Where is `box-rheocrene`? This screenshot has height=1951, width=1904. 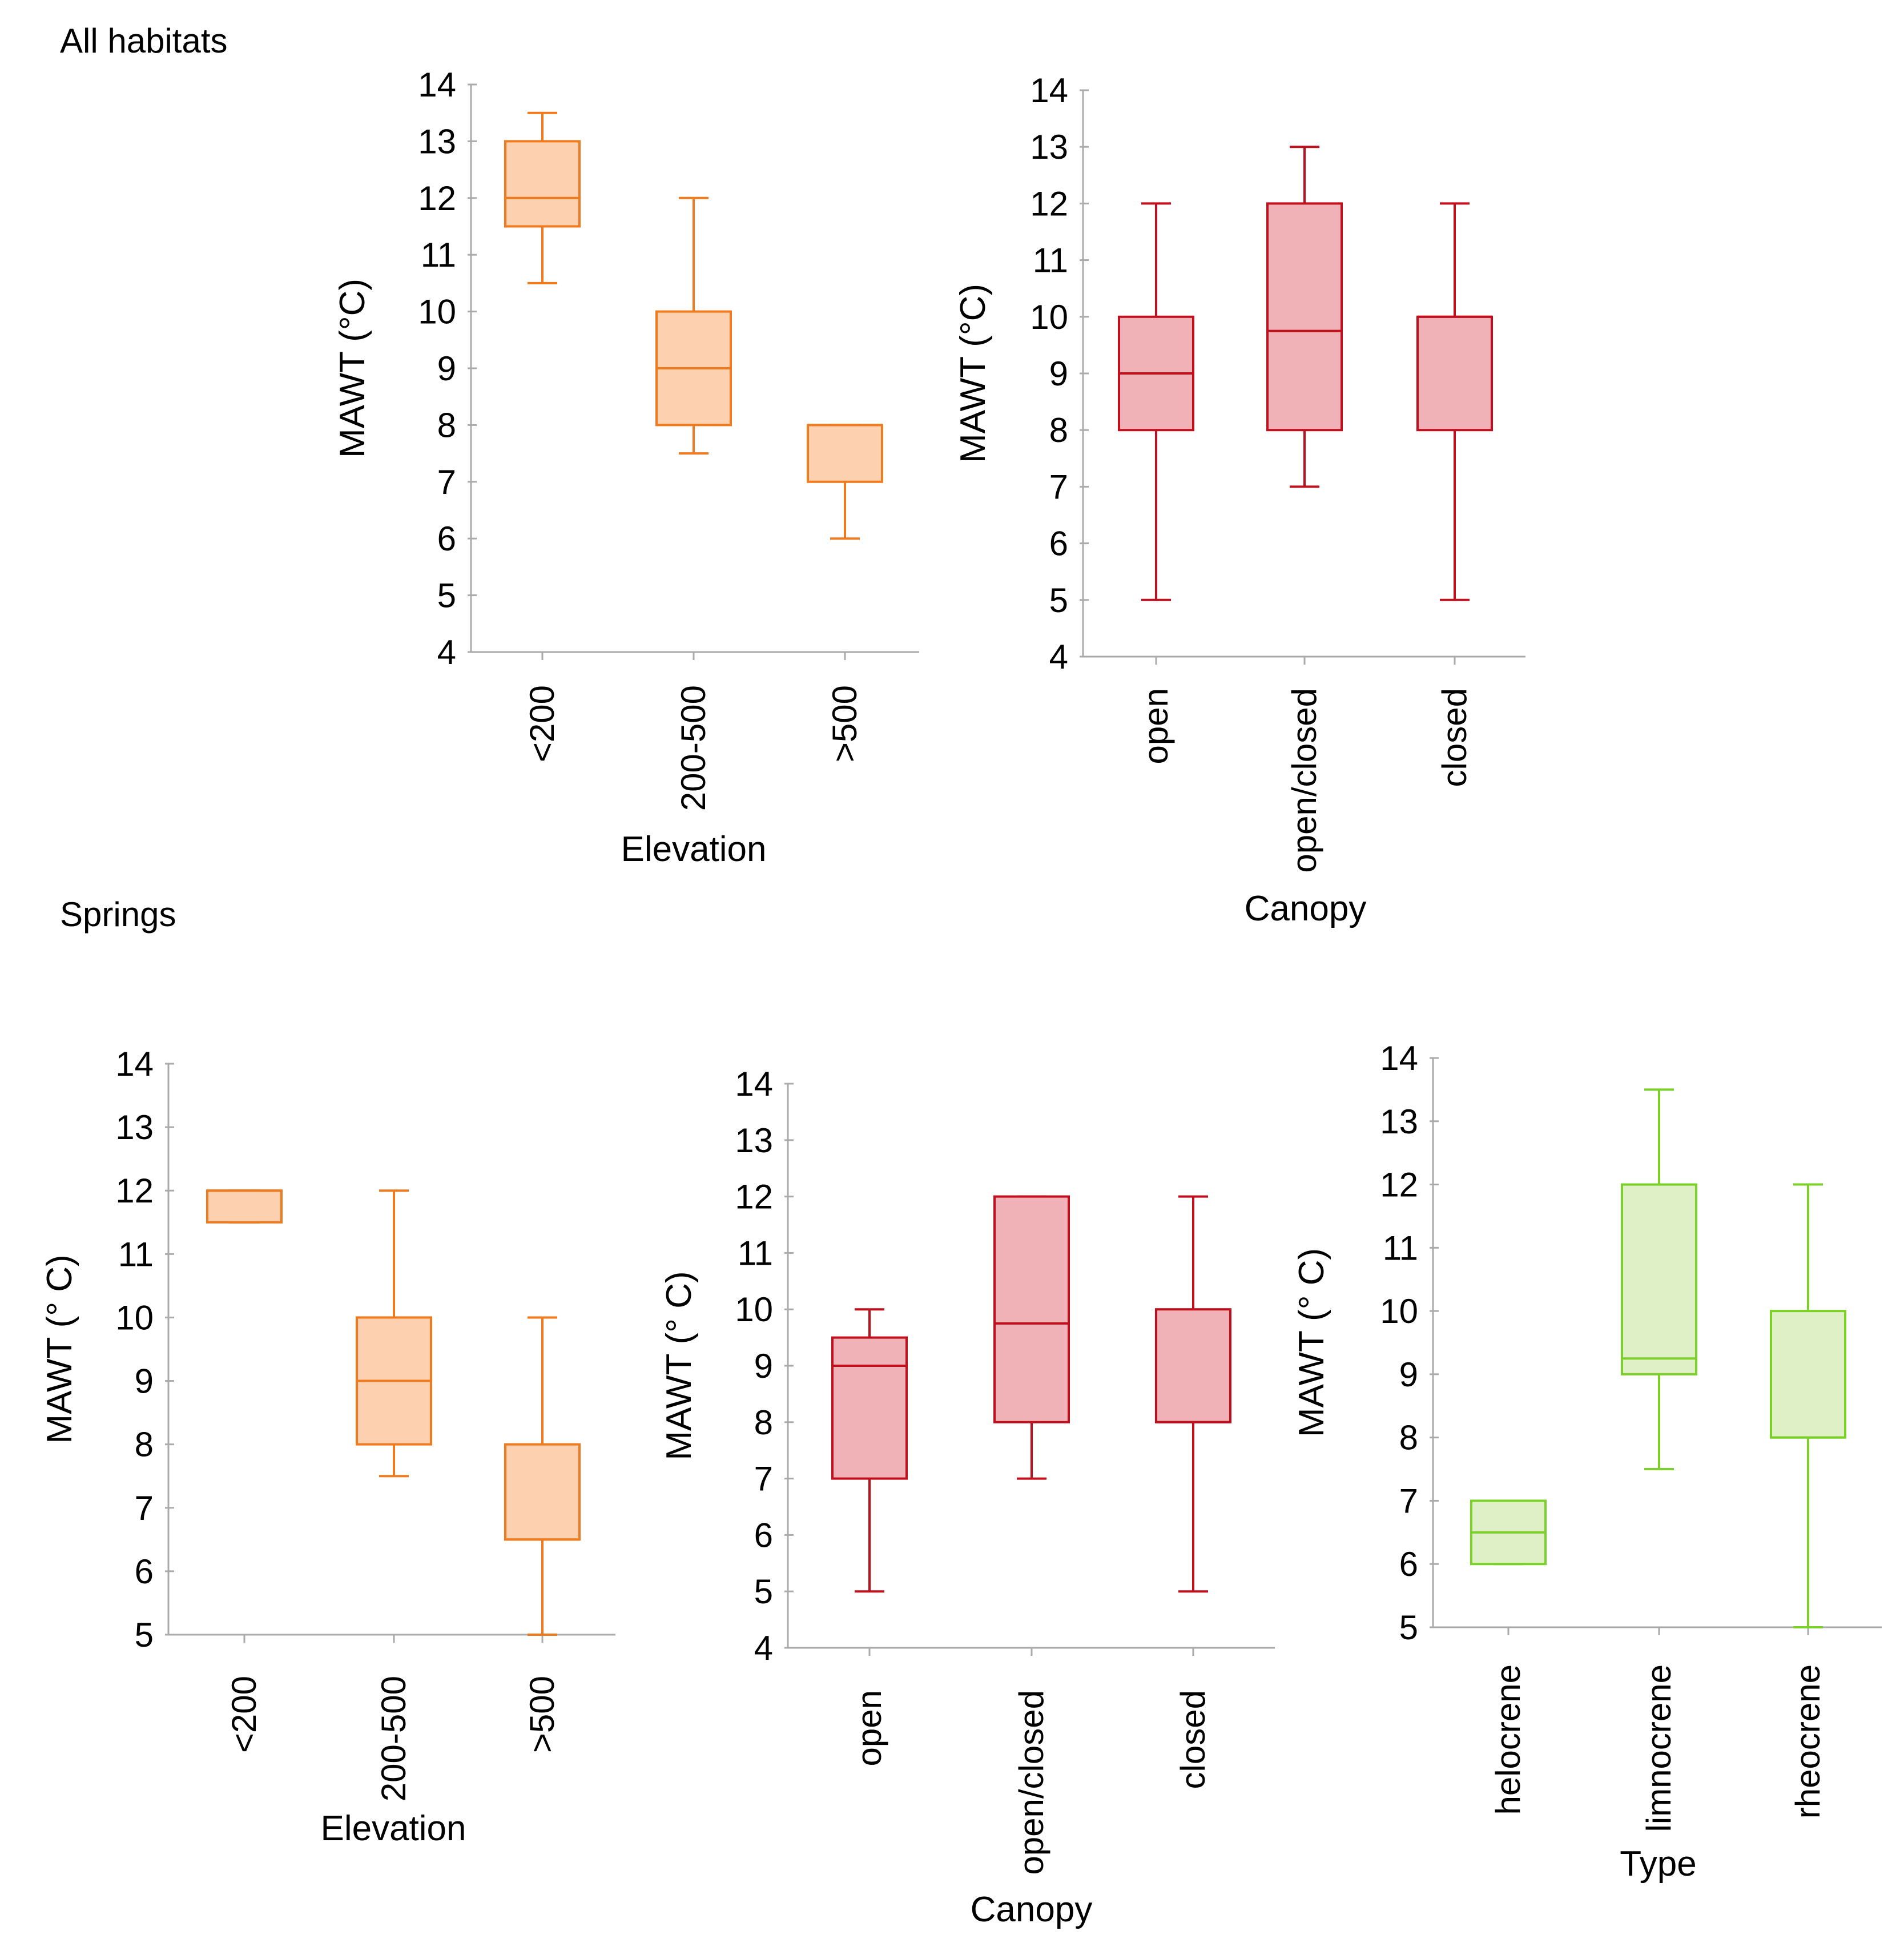 box-rheocrene is located at coordinates (1808, 1405).